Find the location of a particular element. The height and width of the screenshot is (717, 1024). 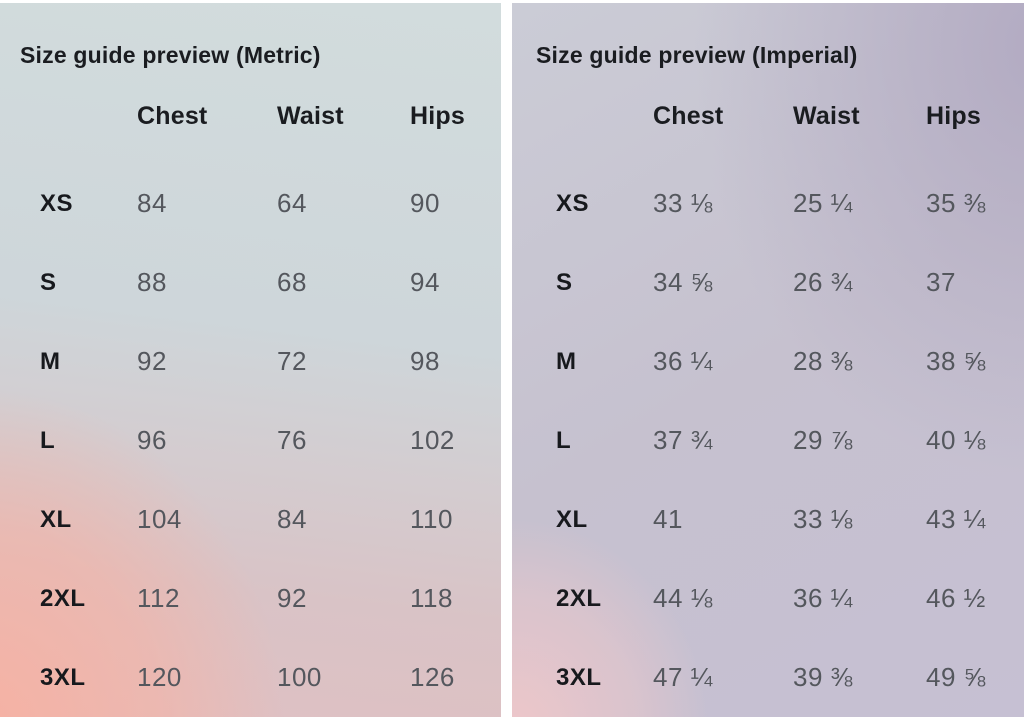

waist-value: 76 is located at coordinates (292, 440).